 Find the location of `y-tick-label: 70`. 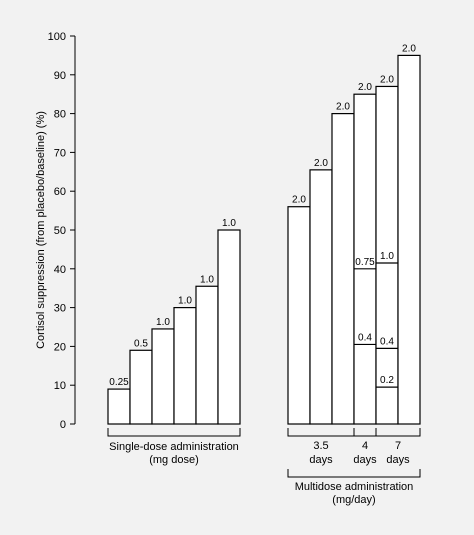

y-tick-label: 70 is located at coordinates (60, 153).